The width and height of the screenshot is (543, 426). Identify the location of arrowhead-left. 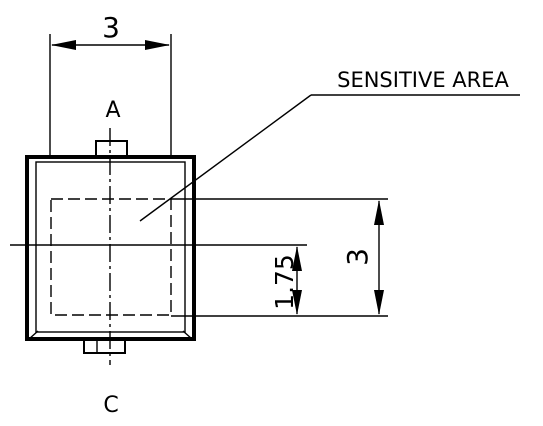
(63, 45).